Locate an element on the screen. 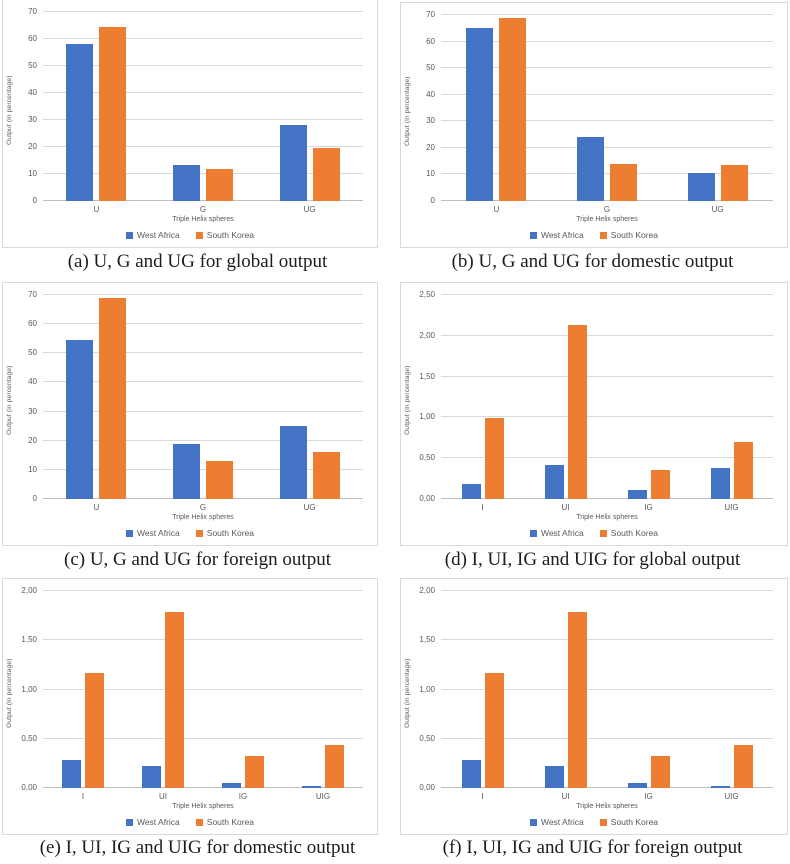 The image size is (790, 864). y-tick-label: 20 is located at coordinates (32, 440).